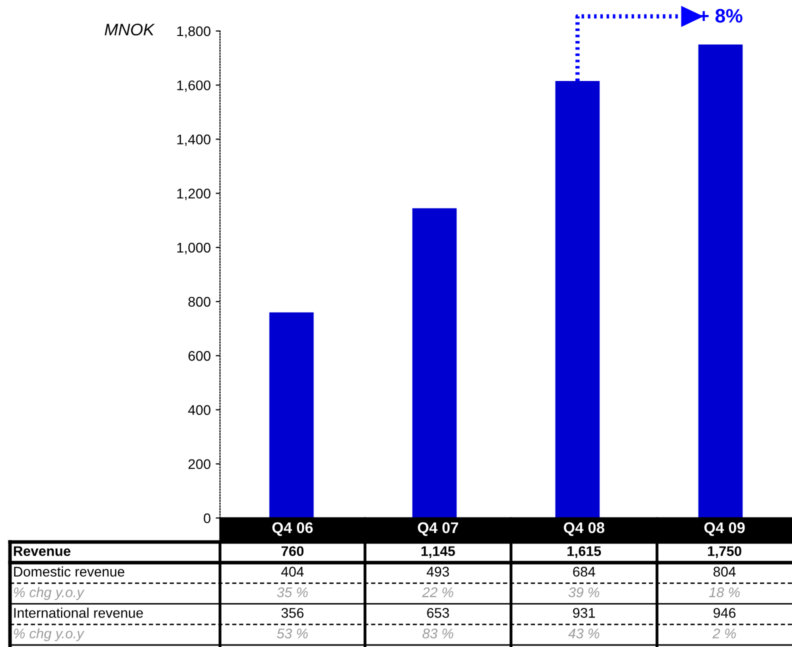  What do you see at coordinates (725, 552) in the screenshot?
I see `text: 1,750` at bounding box center [725, 552].